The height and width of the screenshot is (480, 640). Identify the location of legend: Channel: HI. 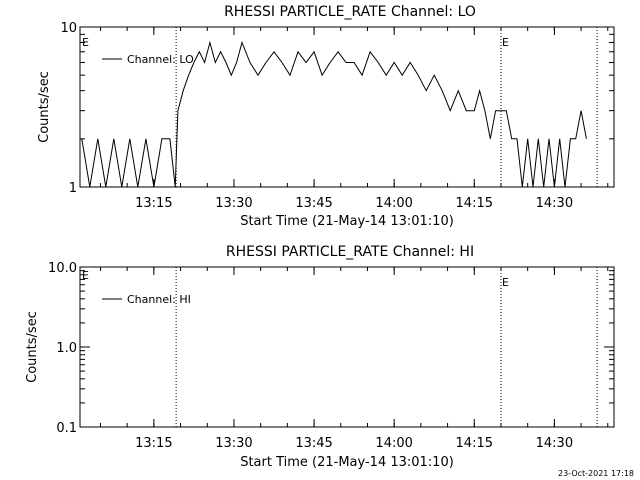
(146, 299).